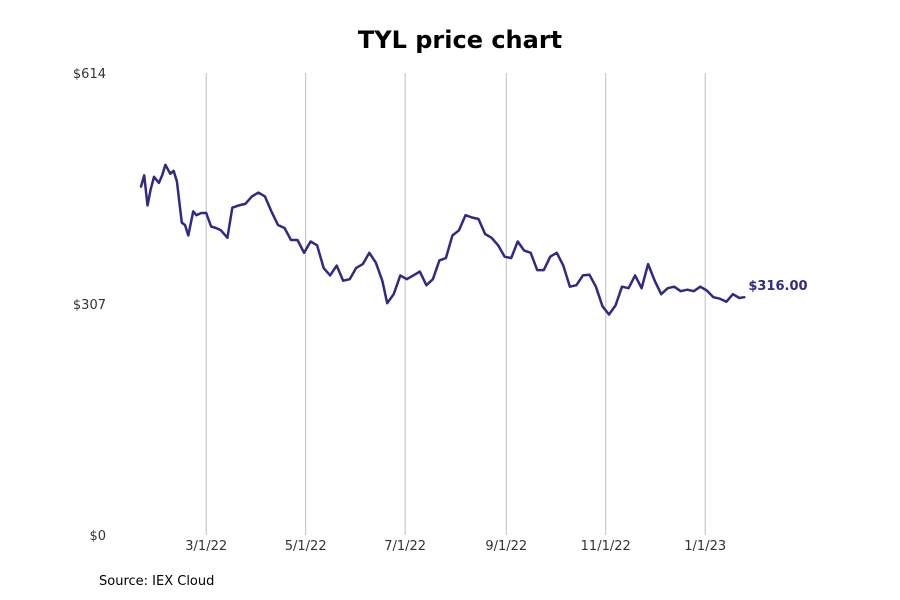  I want to click on chart-title: TYL price chart, so click(460, 40).